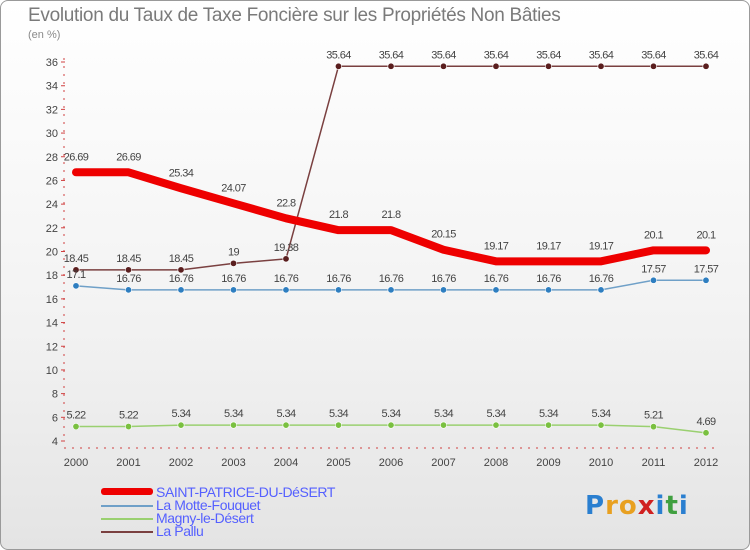  Describe the element at coordinates (233, 463) in the screenshot. I see `x-tick-label: 2003` at that location.